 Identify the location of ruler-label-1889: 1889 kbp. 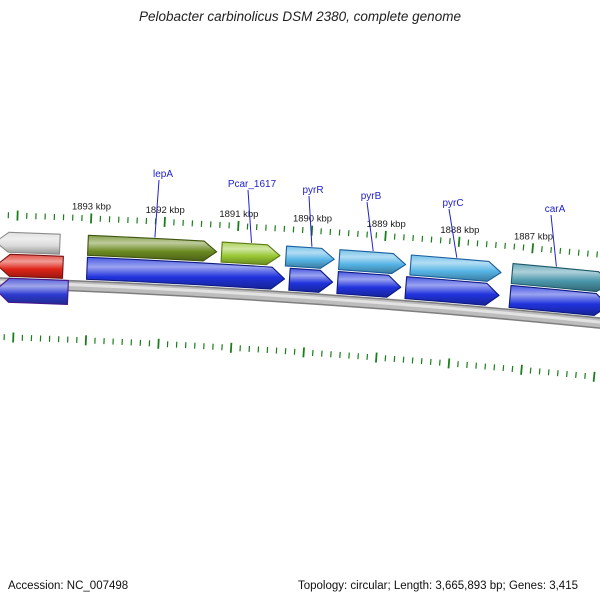
(386, 224).